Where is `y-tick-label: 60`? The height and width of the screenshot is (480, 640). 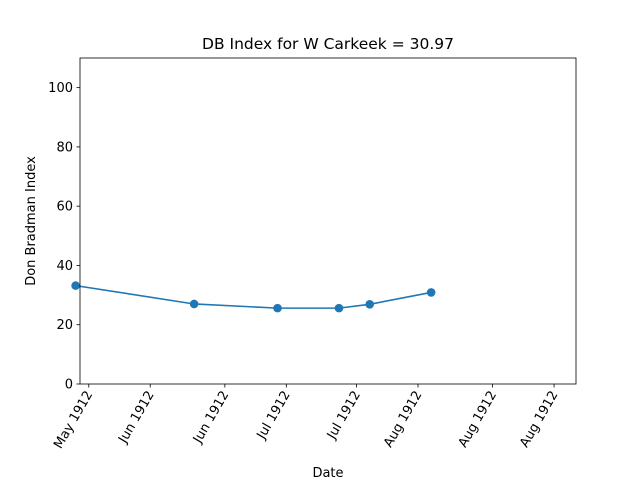 y-tick-label: 60 is located at coordinates (64, 207).